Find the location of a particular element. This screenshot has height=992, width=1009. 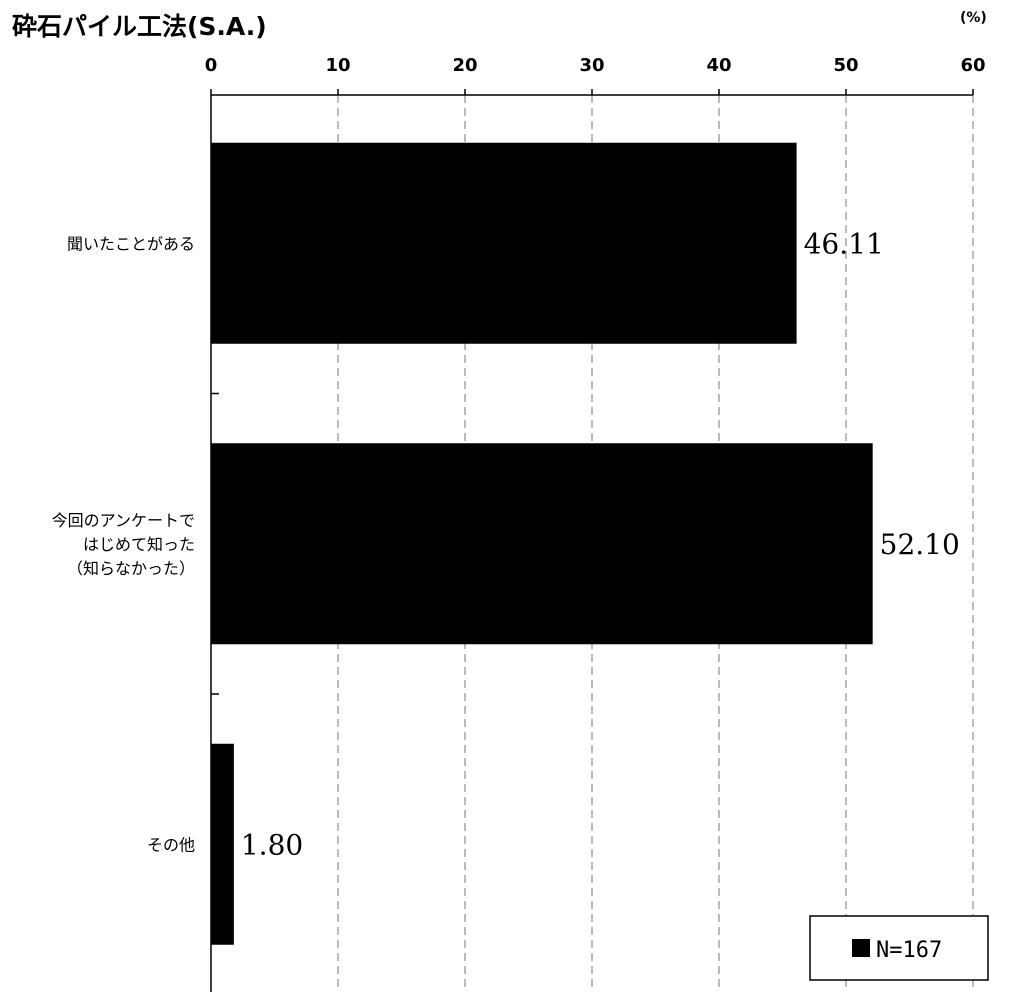

category-label: その他 is located at coordinates (171, 844).